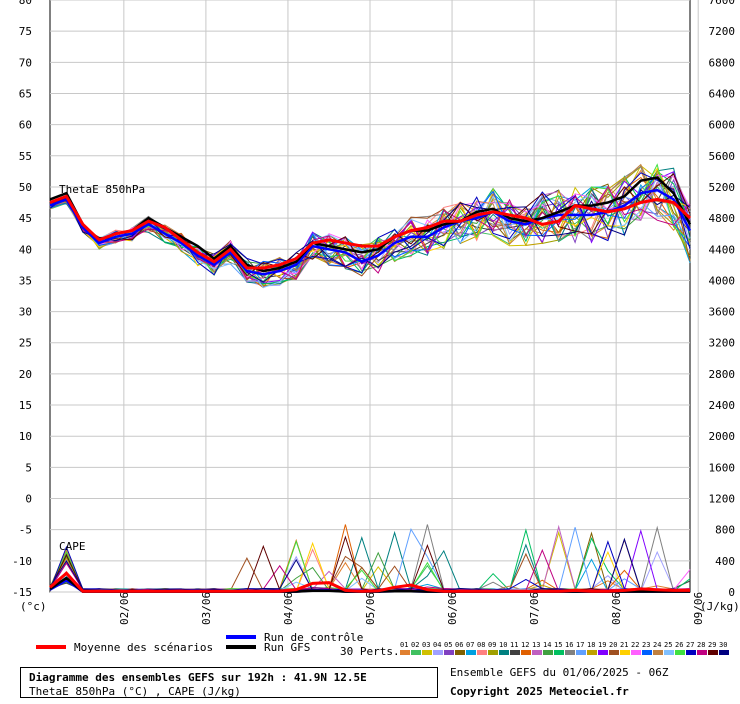 The height and width of the screenshot is (704, 740). Describe the element at coordinates (370, 232) in the screenshot. I see `series-thetae-line` at that location.